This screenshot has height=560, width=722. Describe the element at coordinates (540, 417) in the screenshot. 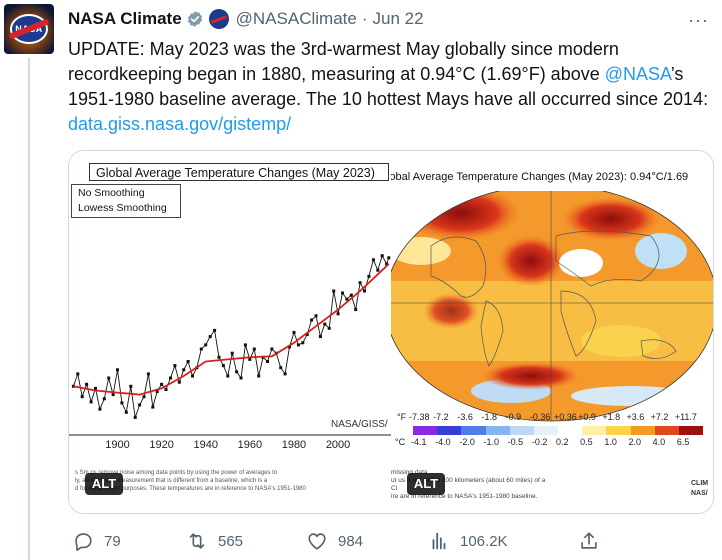

I see `fahrenheit-tick: -0.36` at that location.